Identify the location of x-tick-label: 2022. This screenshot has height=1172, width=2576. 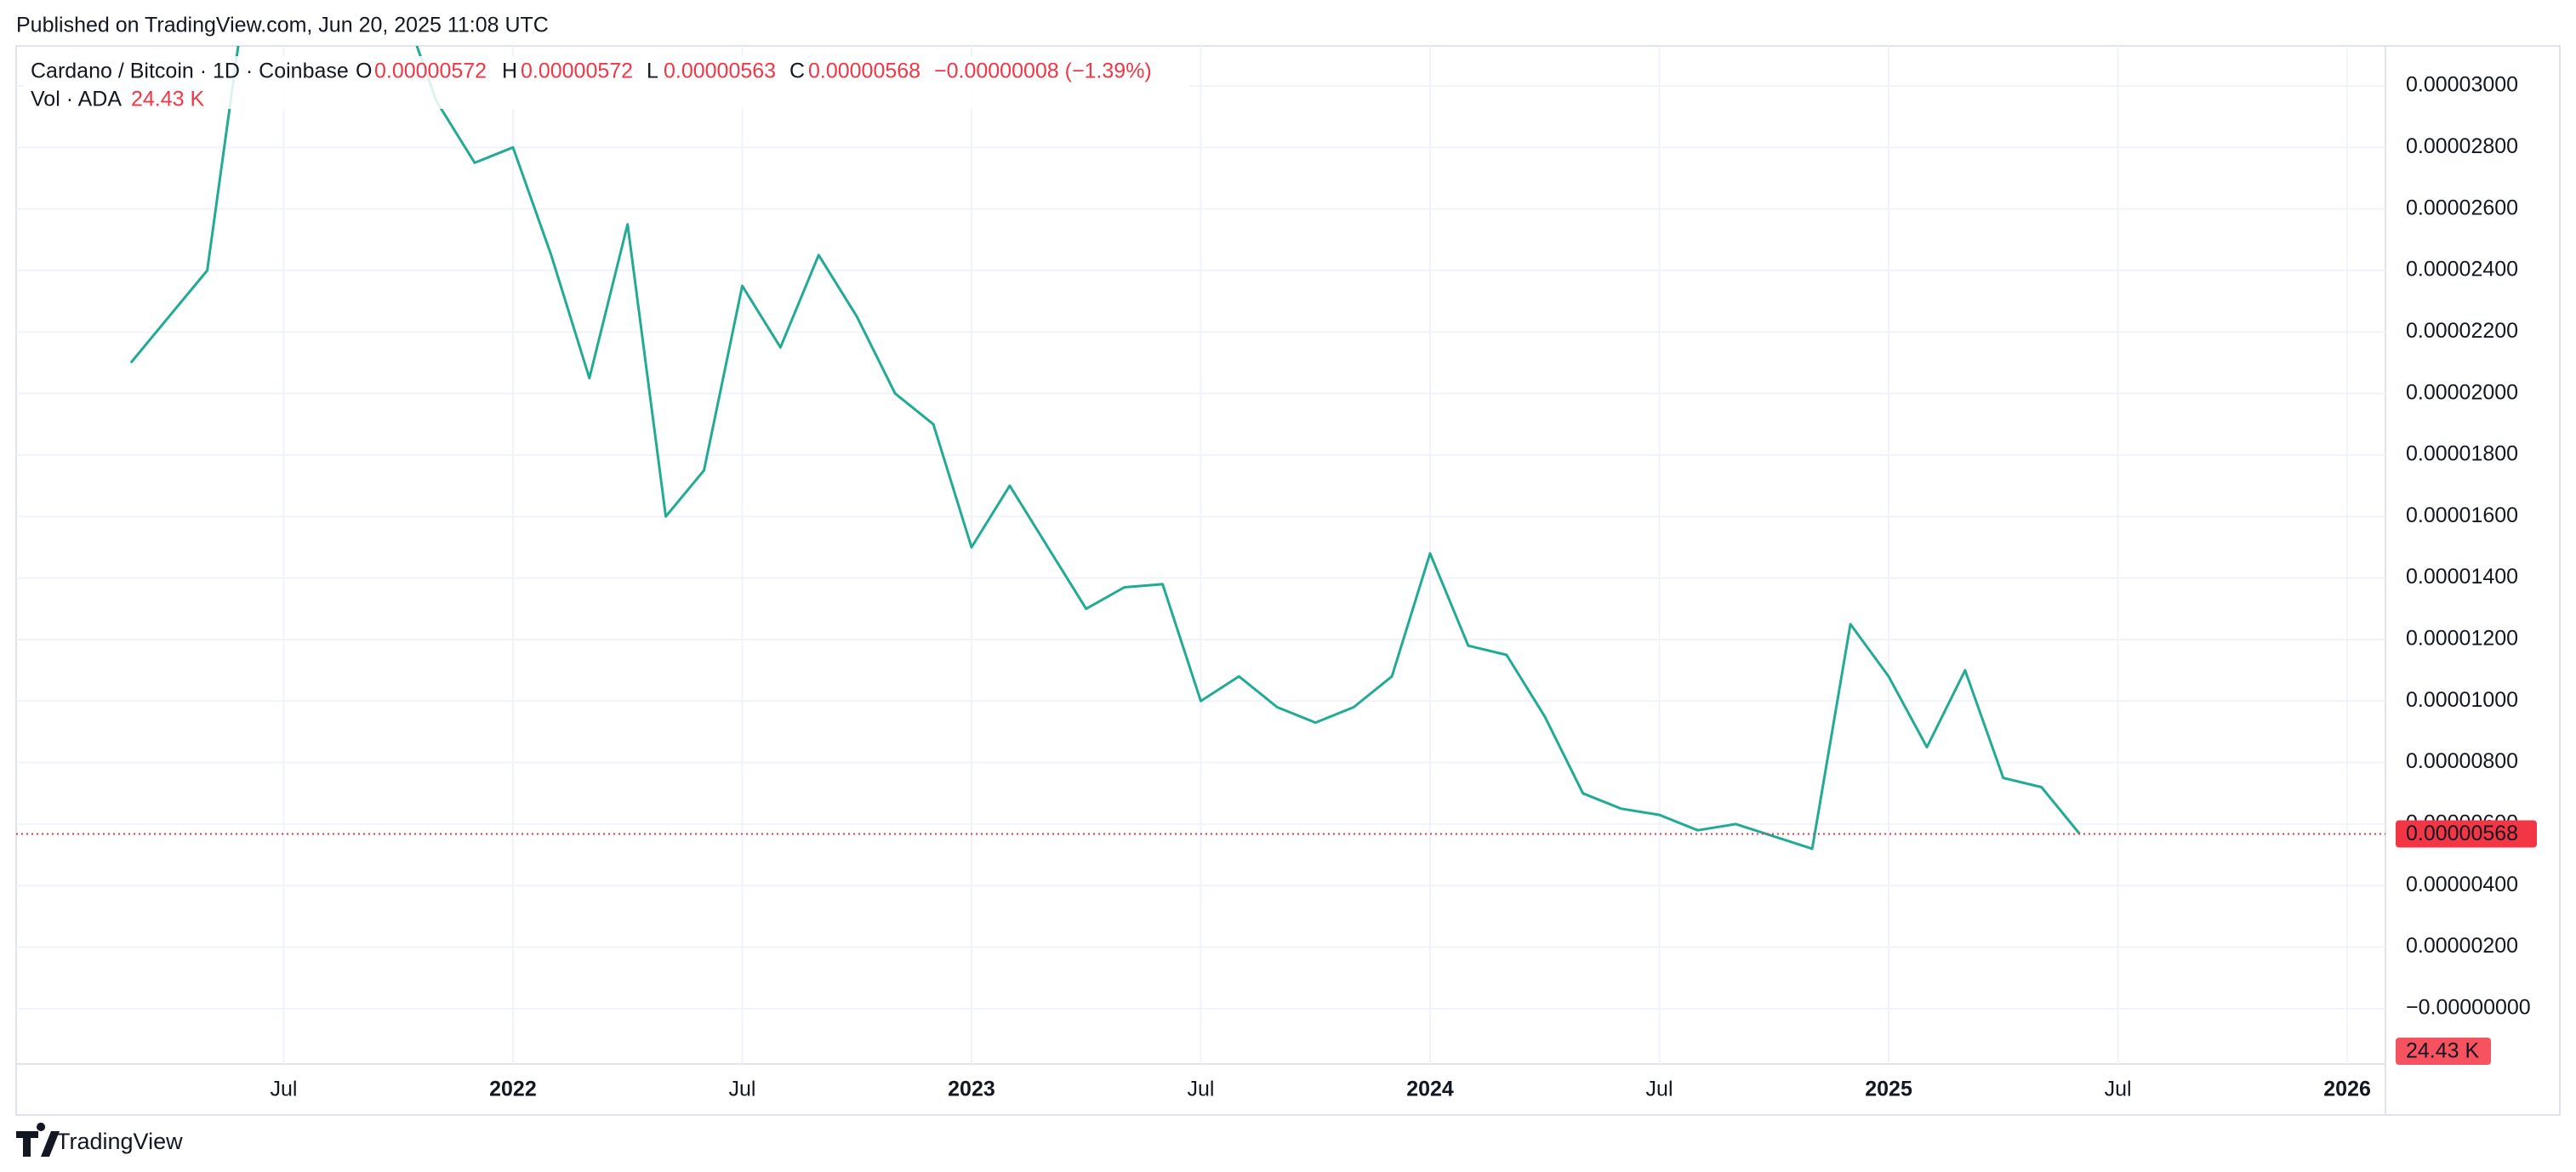
(513, 1089).